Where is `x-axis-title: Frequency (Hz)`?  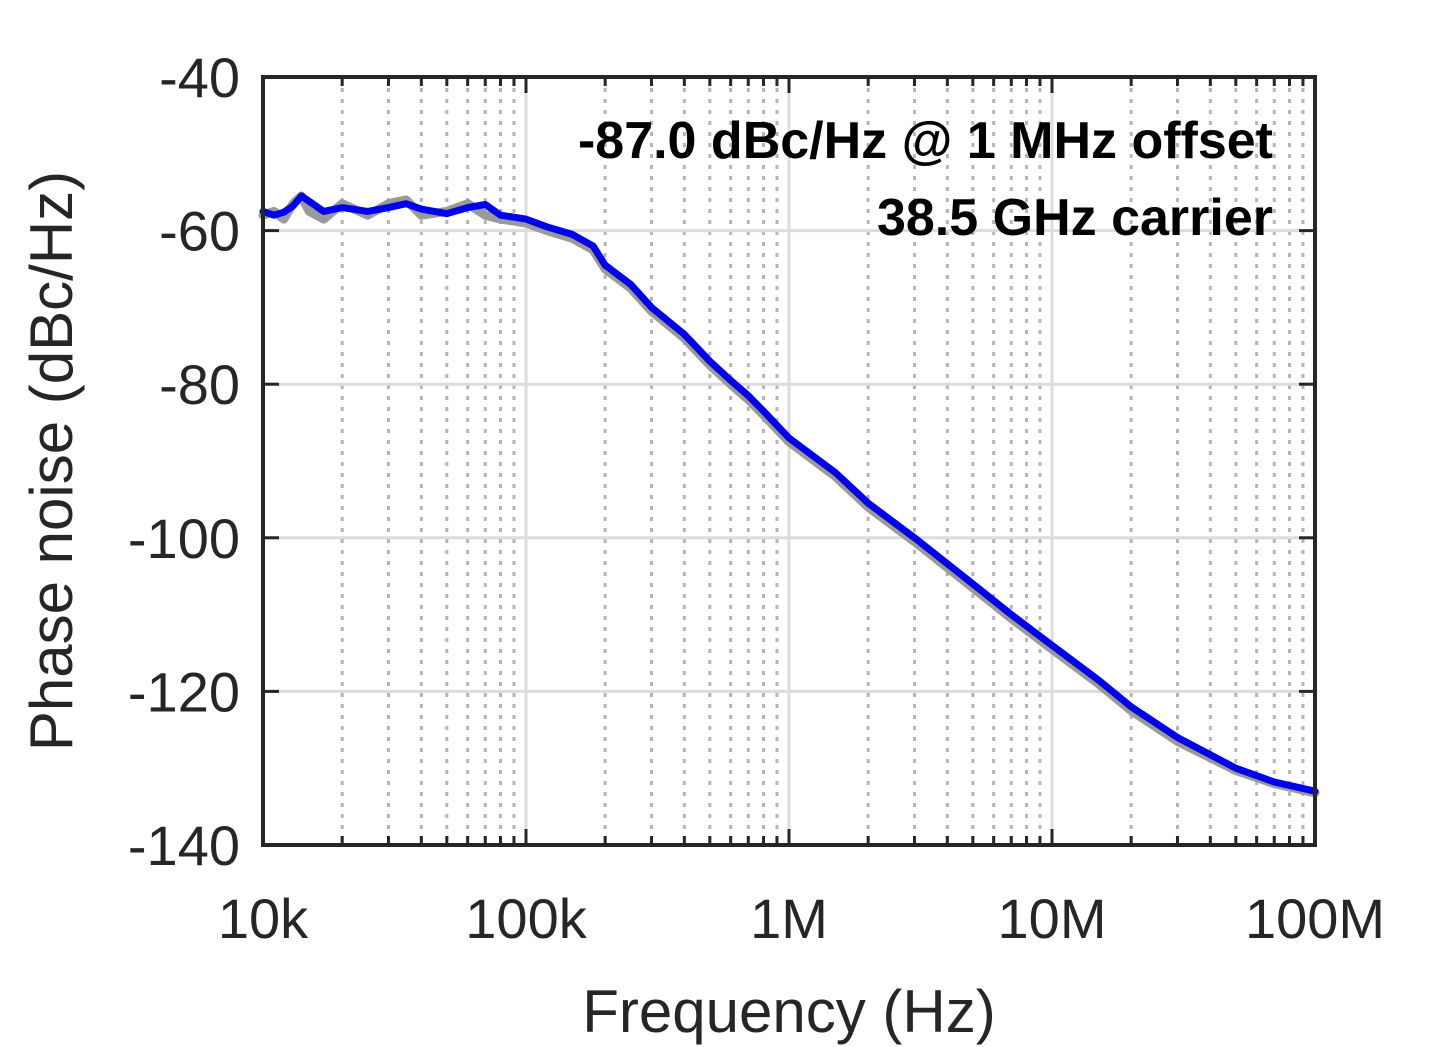 x-axis-title: Frequency (Hz) is located at coordinates (788, 1011).